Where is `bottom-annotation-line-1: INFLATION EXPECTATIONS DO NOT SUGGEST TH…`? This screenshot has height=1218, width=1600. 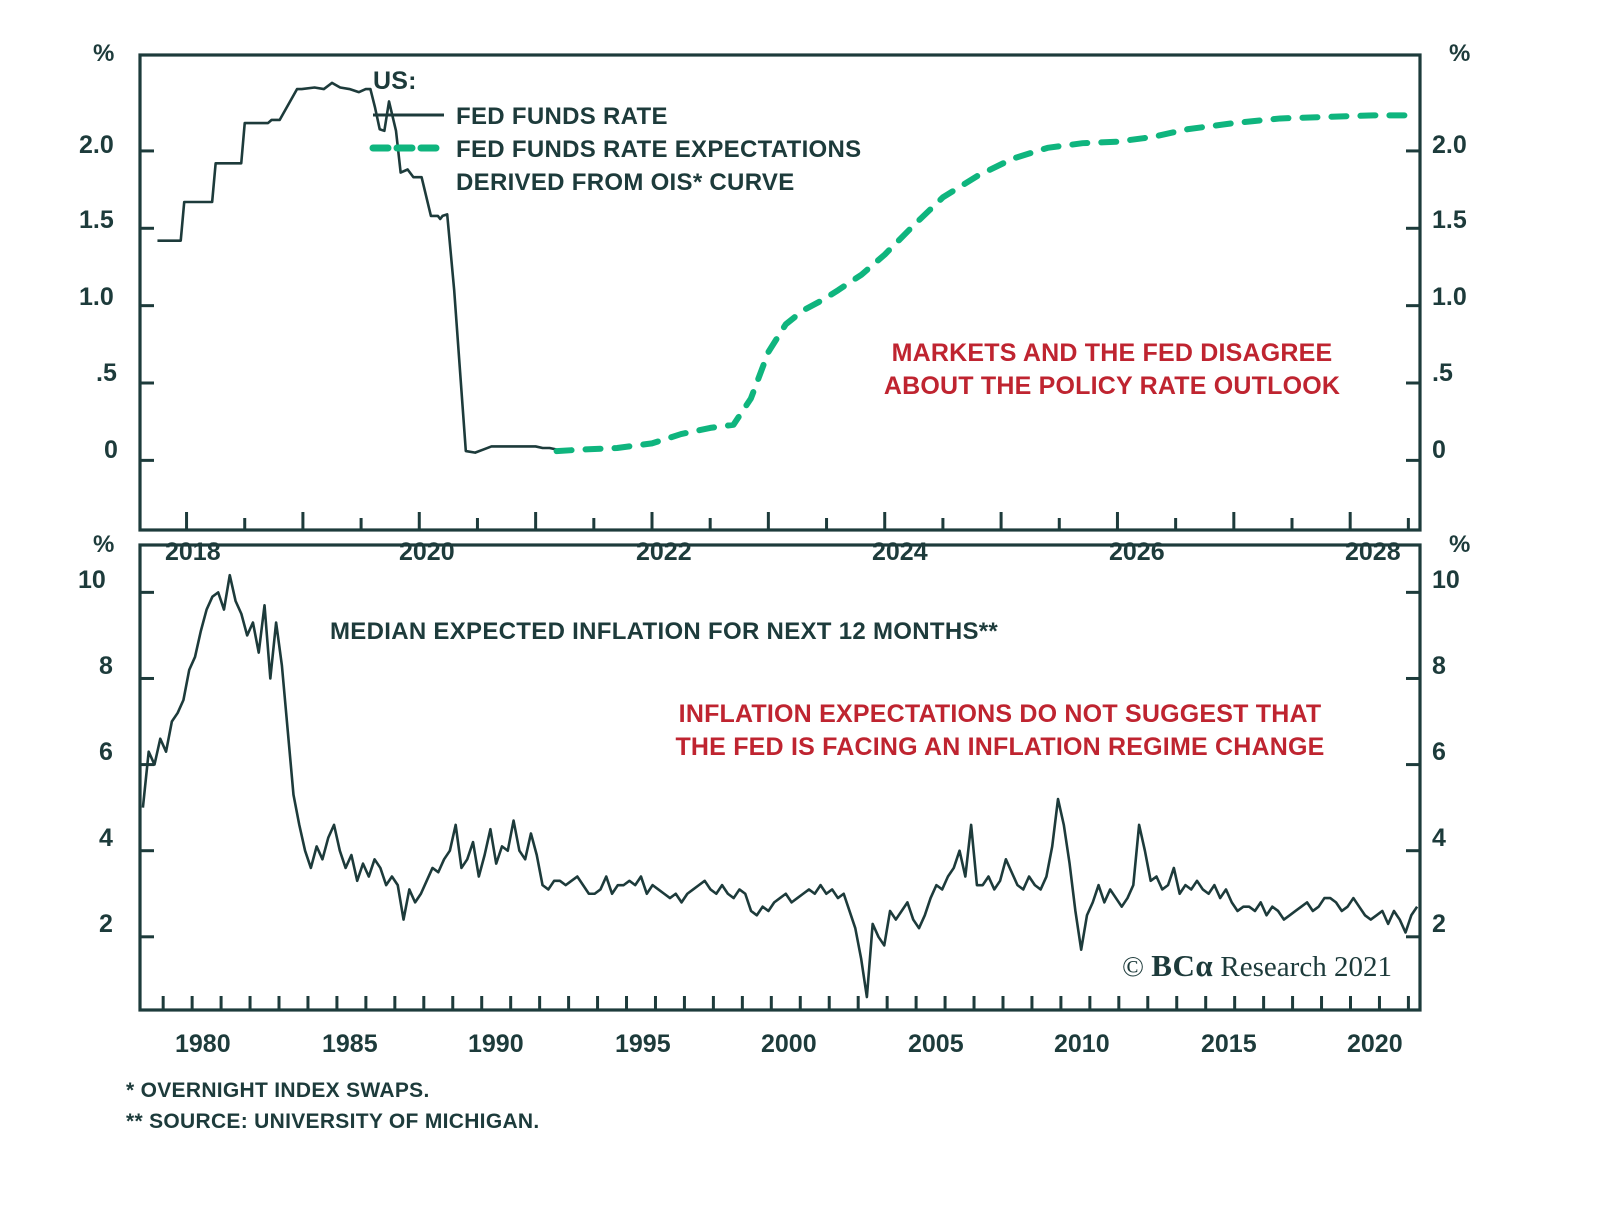 bottom-annotation-line-1: INFLATION EXPECTATIONS DO NOT SUGGEST TH… is located at coordinates (1000, 714).